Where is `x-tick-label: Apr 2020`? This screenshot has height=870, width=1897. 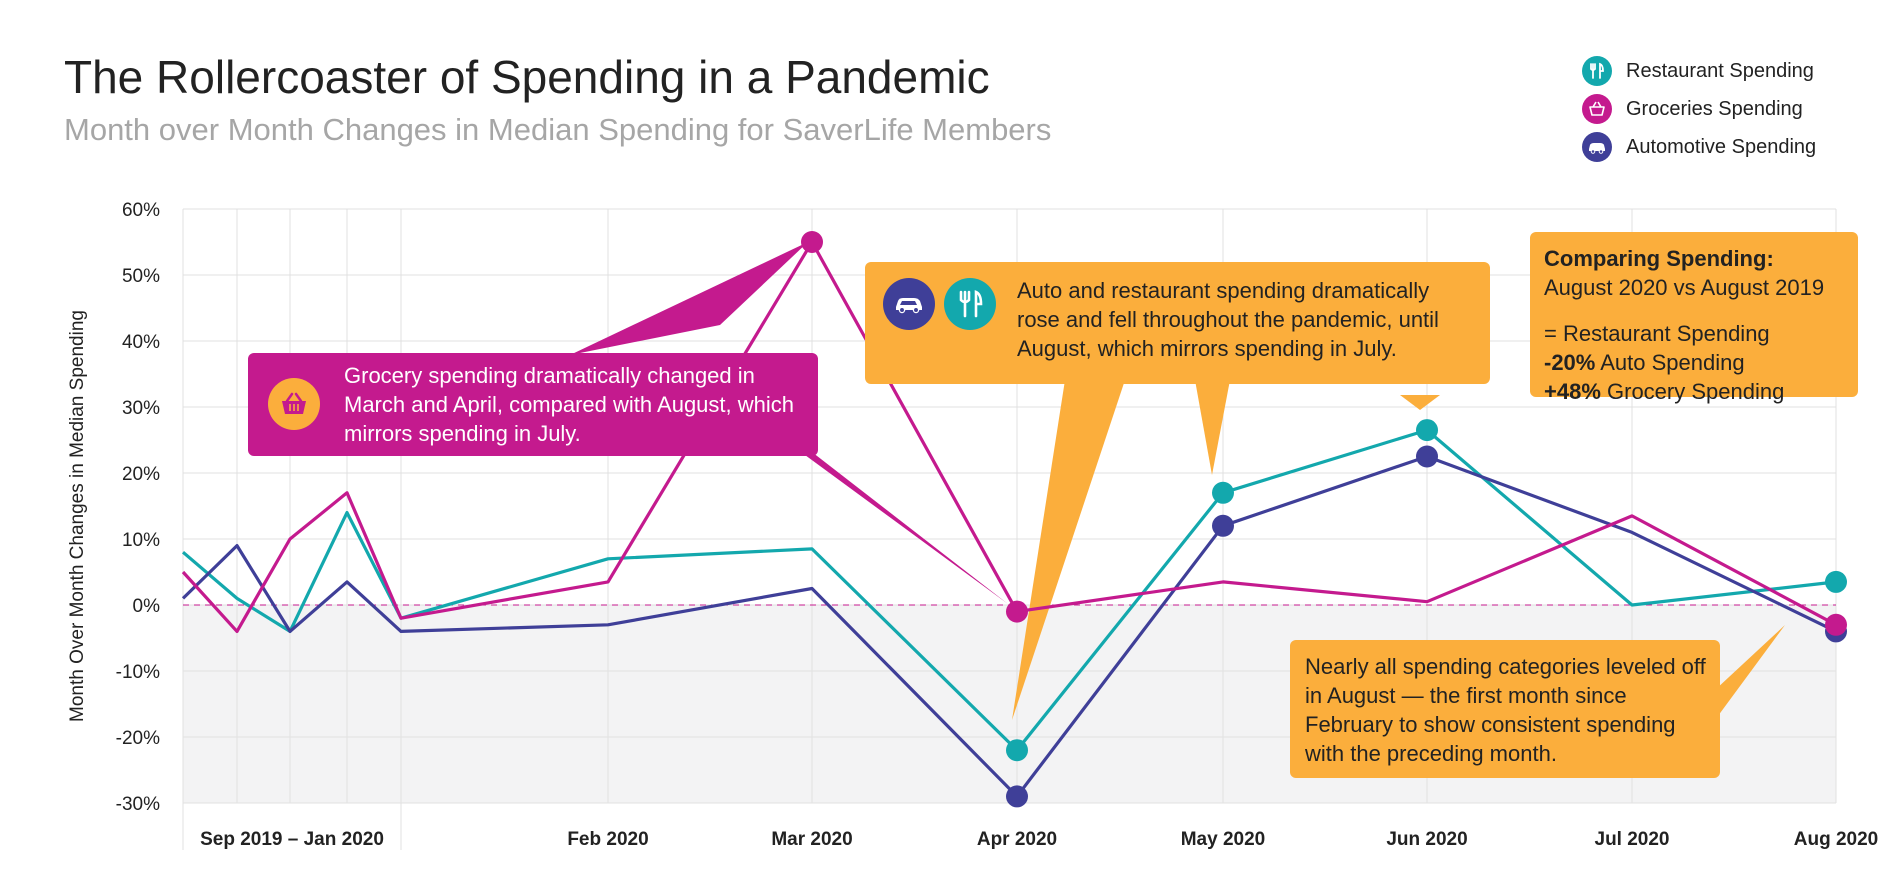
x-tick-label: Apr 2020 is located at coordinates (1017, 839).